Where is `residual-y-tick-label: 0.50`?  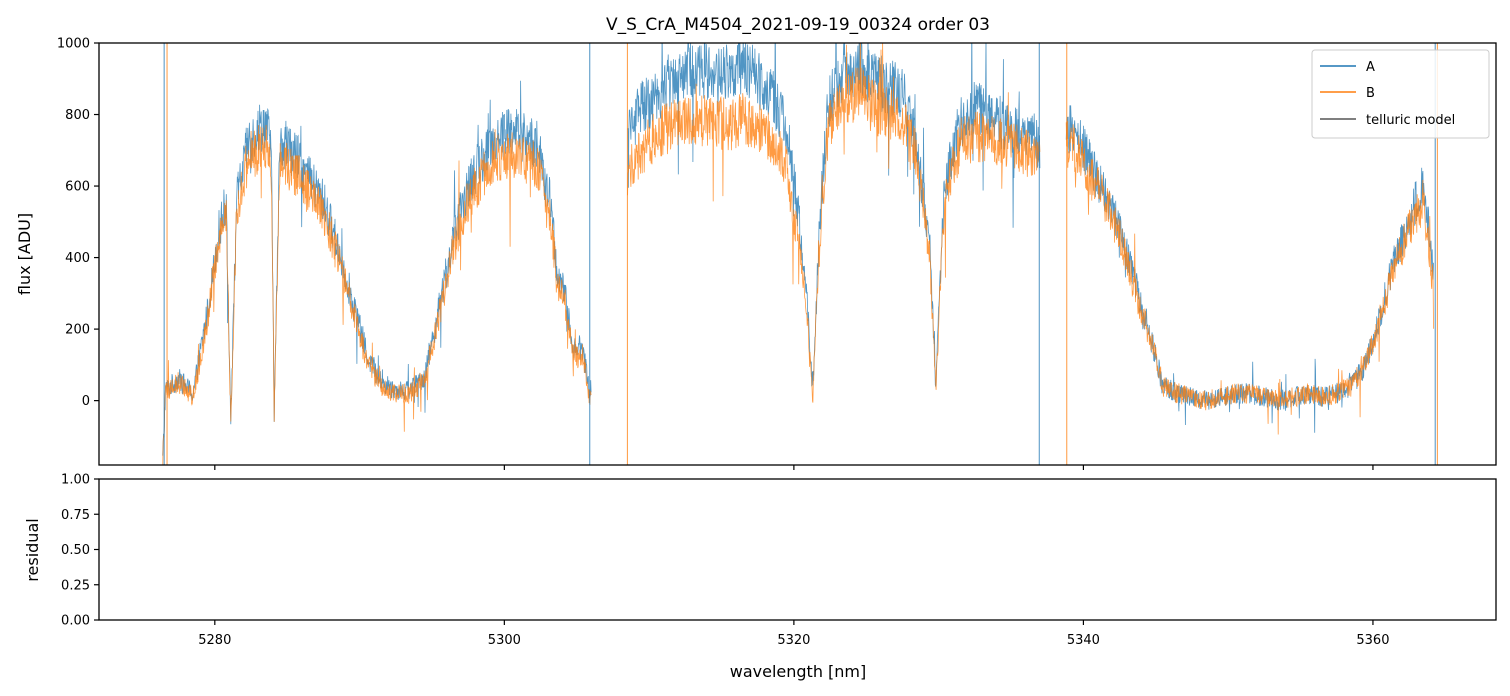
residual-y-tick-label: 0.50 is located at coordinates (75, 550).